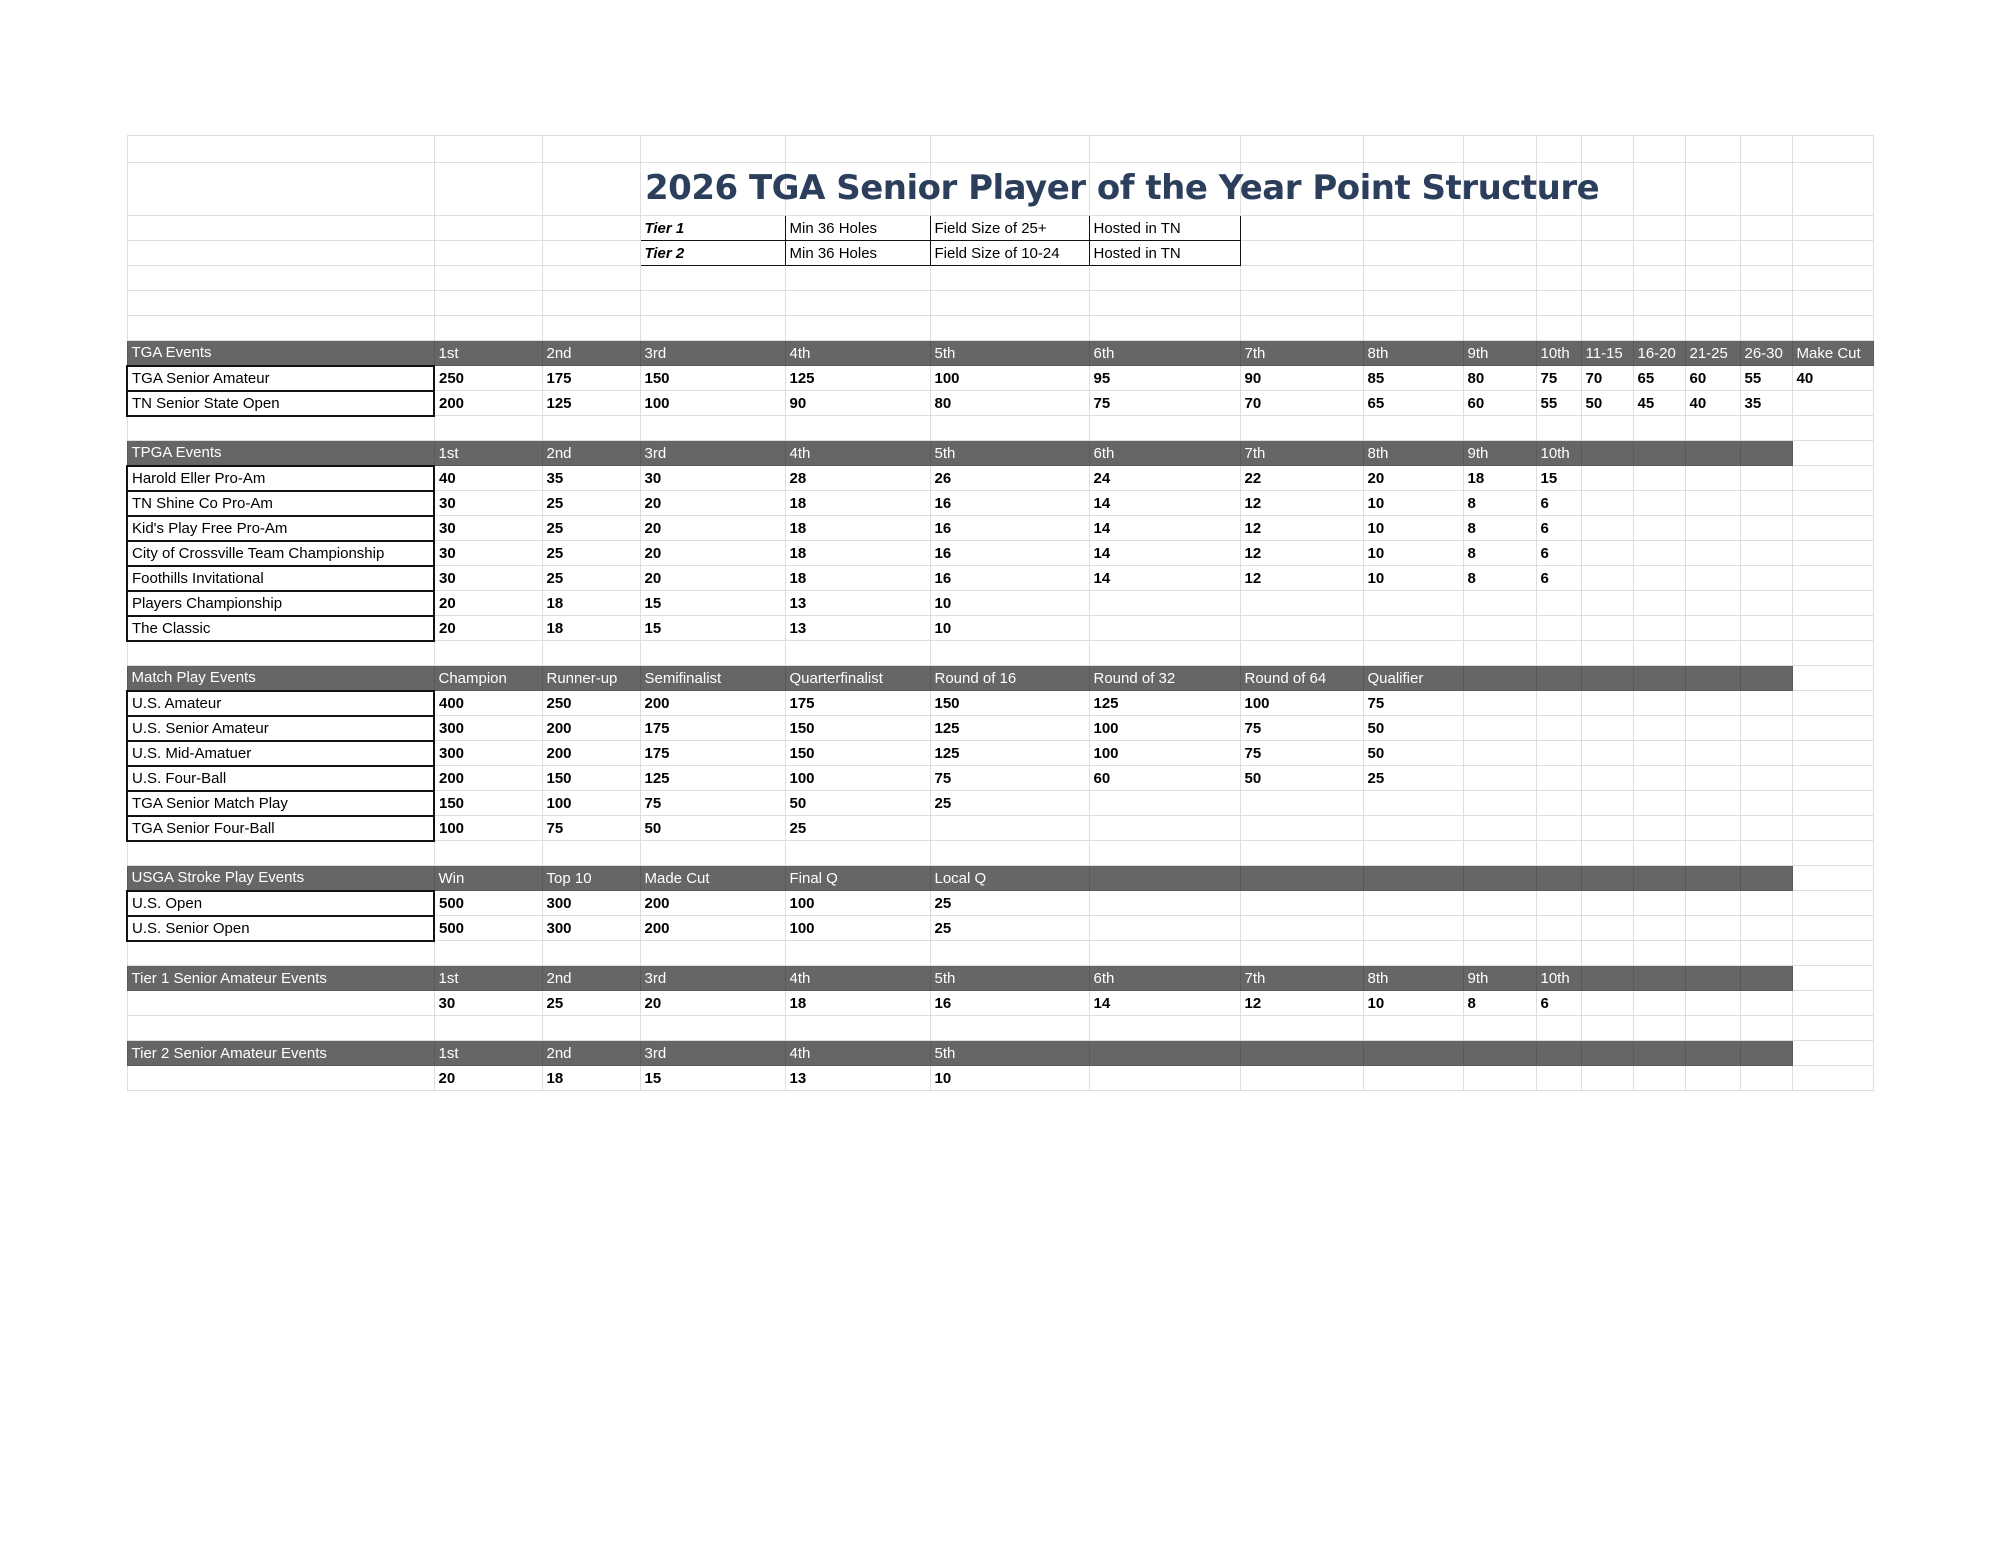  Describe the element at coordinates (1499, 578) in the screenshot. I see `points-value: 8` at that location.